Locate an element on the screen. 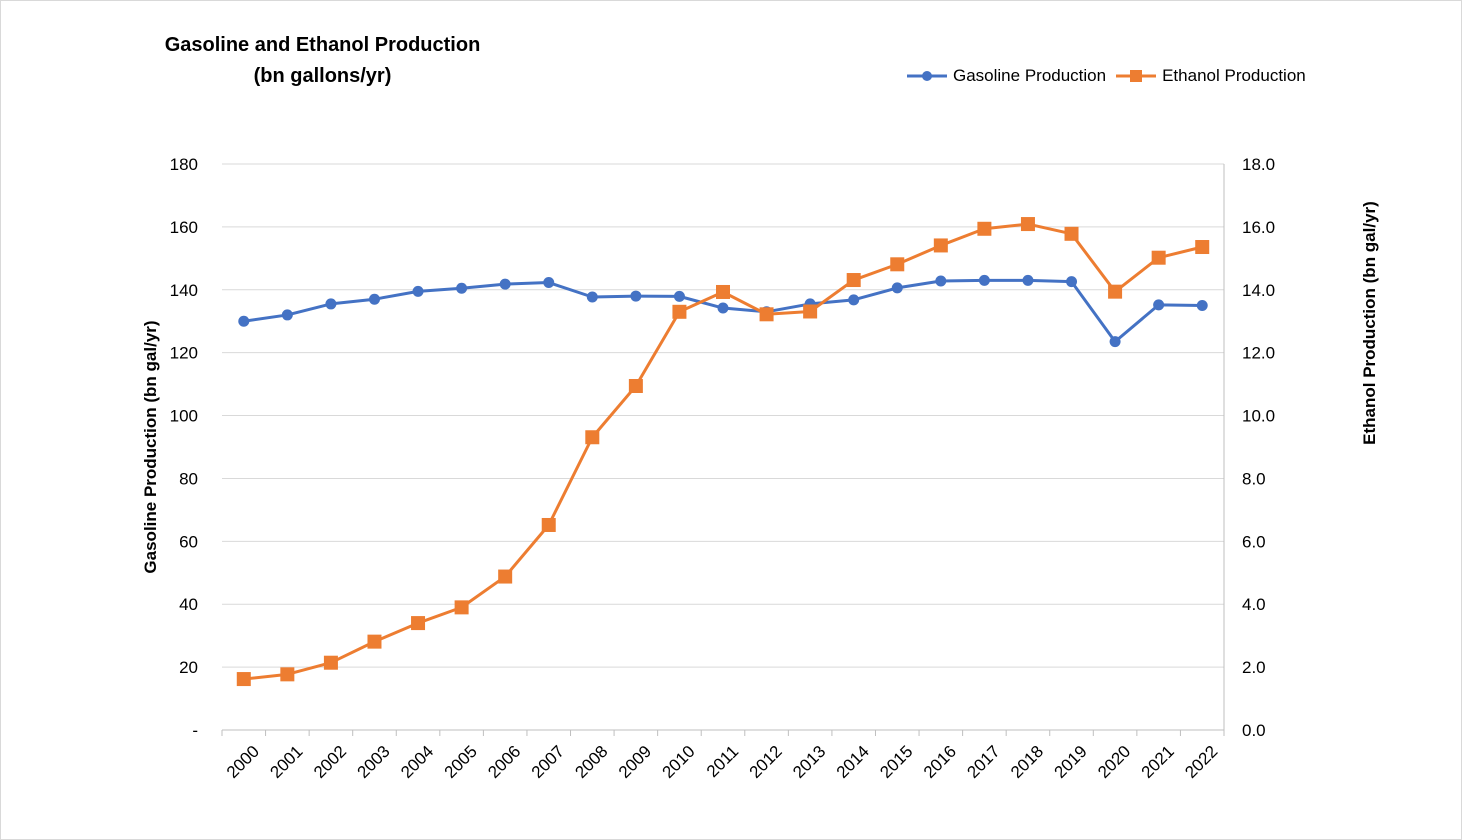  y-left-tick-label: 140 is located at coordinates (184, 290).